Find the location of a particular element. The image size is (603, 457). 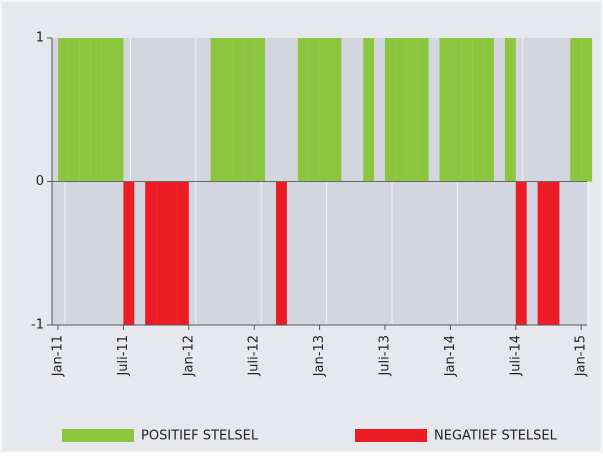

x-tick-label: Jan-13 is located at coordinates (319, 356).